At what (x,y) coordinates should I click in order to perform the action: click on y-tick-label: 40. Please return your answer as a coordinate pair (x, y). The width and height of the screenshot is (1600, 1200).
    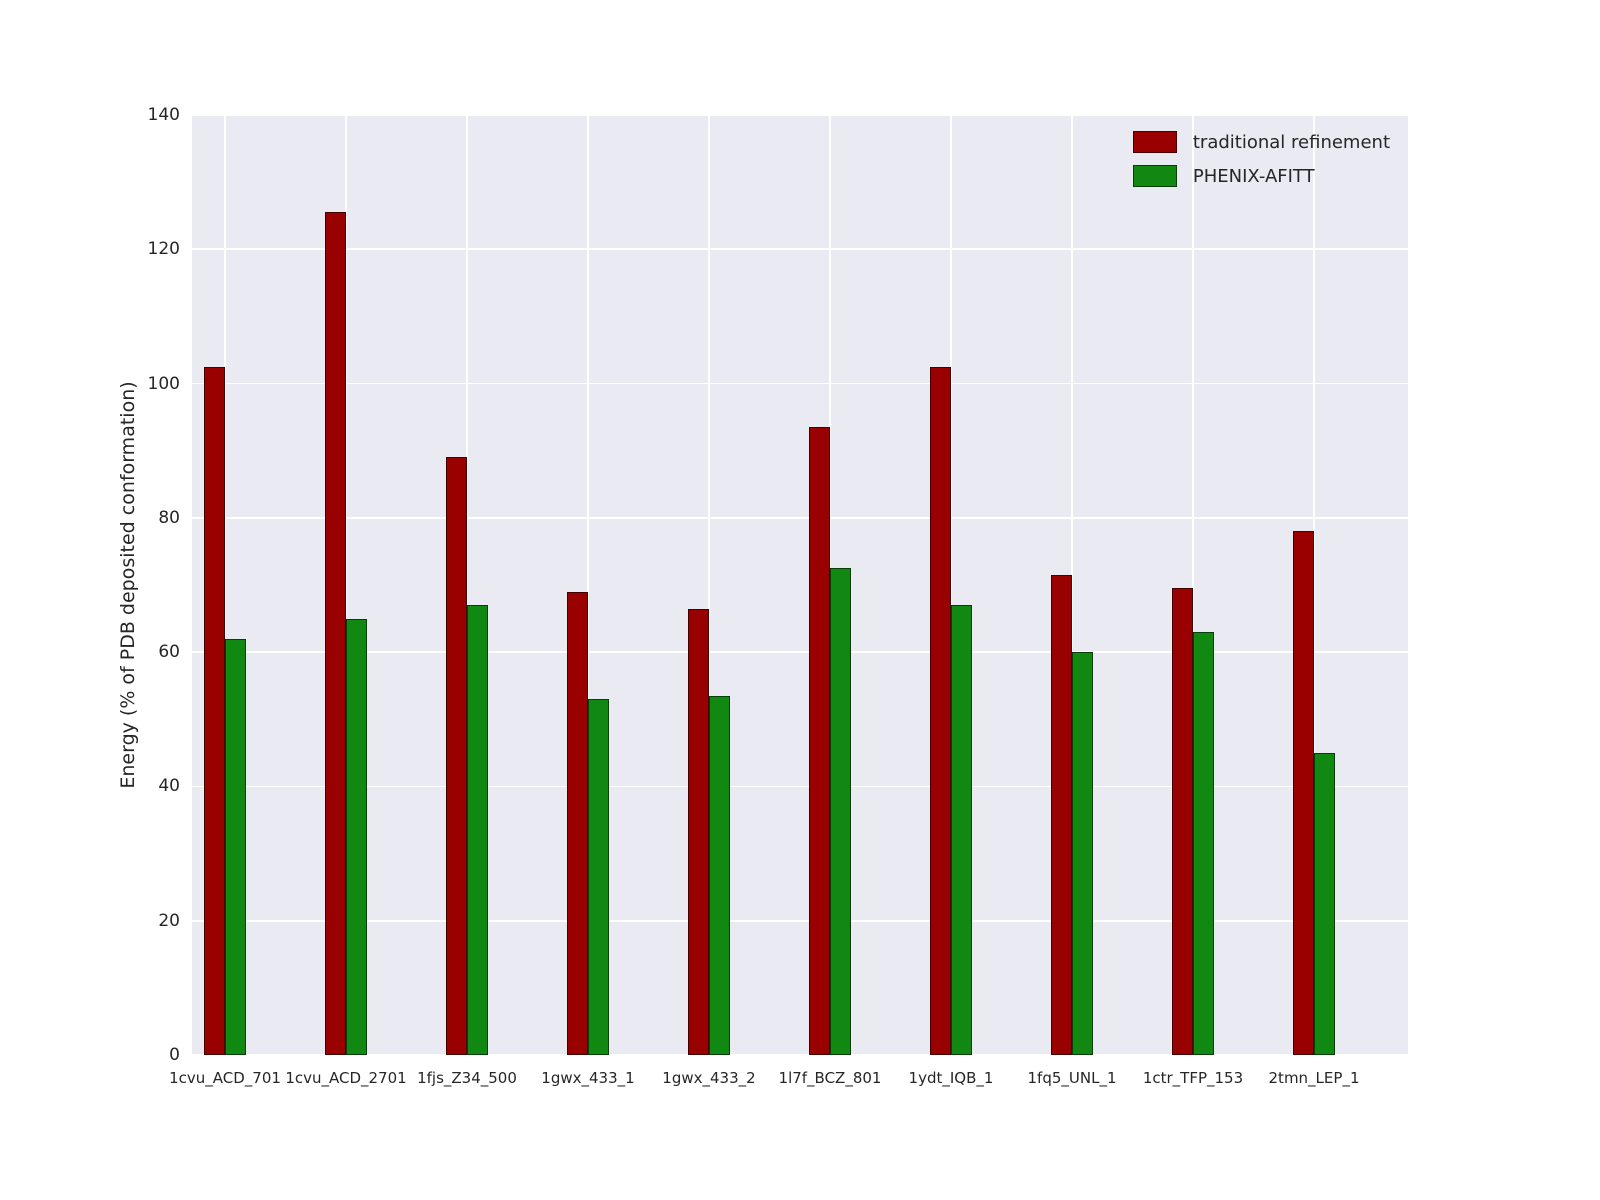
    Looking at the image, I should click on (169, 786).